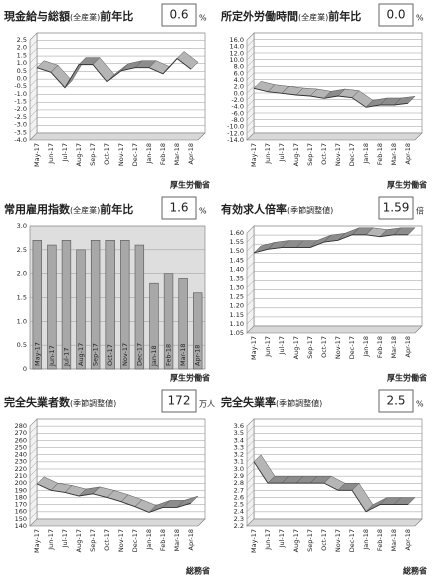 The image size is (434, 577). What do you see at coordinates (338, 276) in the screenshot?
I see `back-wall` at bounding box center [338, 276].